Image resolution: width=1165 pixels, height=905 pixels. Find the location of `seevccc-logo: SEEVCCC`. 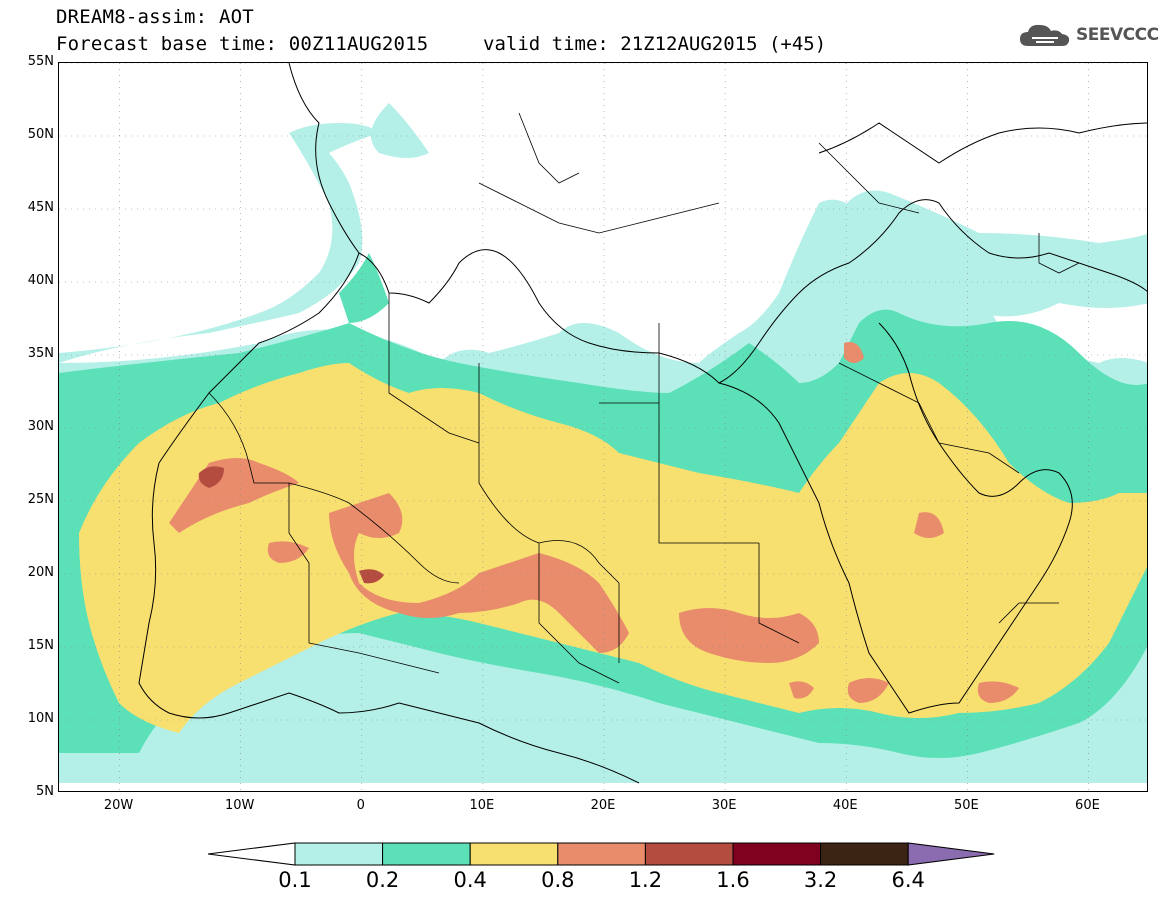

seevccc-logo: SEEVCCC is located at coordinates (1088, 35).